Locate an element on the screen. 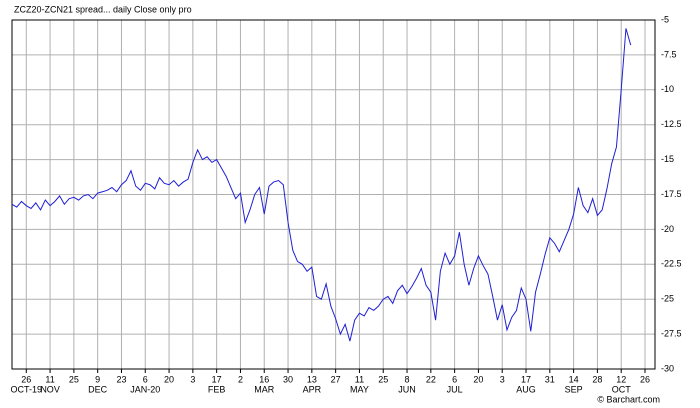 The height and width of the screenshot is (408, 700). y-tick-label: -22.5 is located at coordinates (671, 264).